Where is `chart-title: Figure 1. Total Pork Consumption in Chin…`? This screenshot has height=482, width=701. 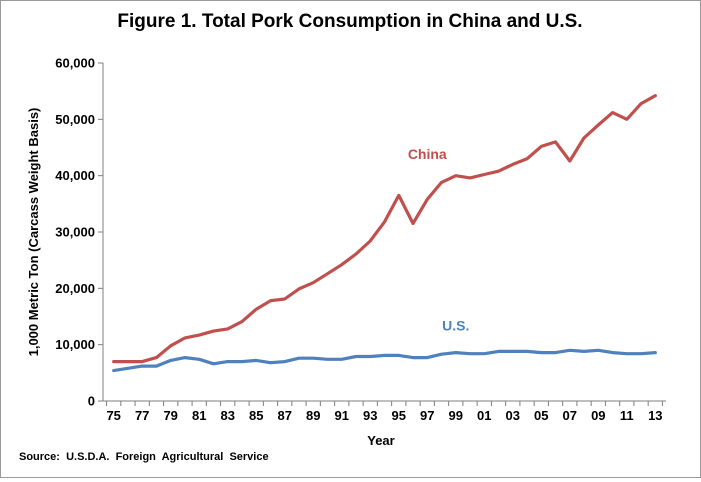
chart-title: Figure 1. Total Pork Consumption in Chin… is located at coordinates (349, 21).